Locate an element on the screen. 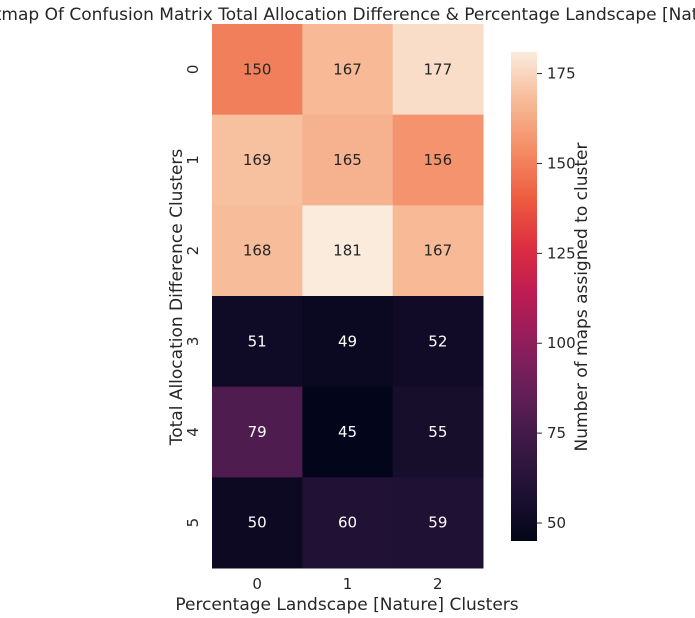  cell-value-label: 49 is located at coordinates (347, 341).